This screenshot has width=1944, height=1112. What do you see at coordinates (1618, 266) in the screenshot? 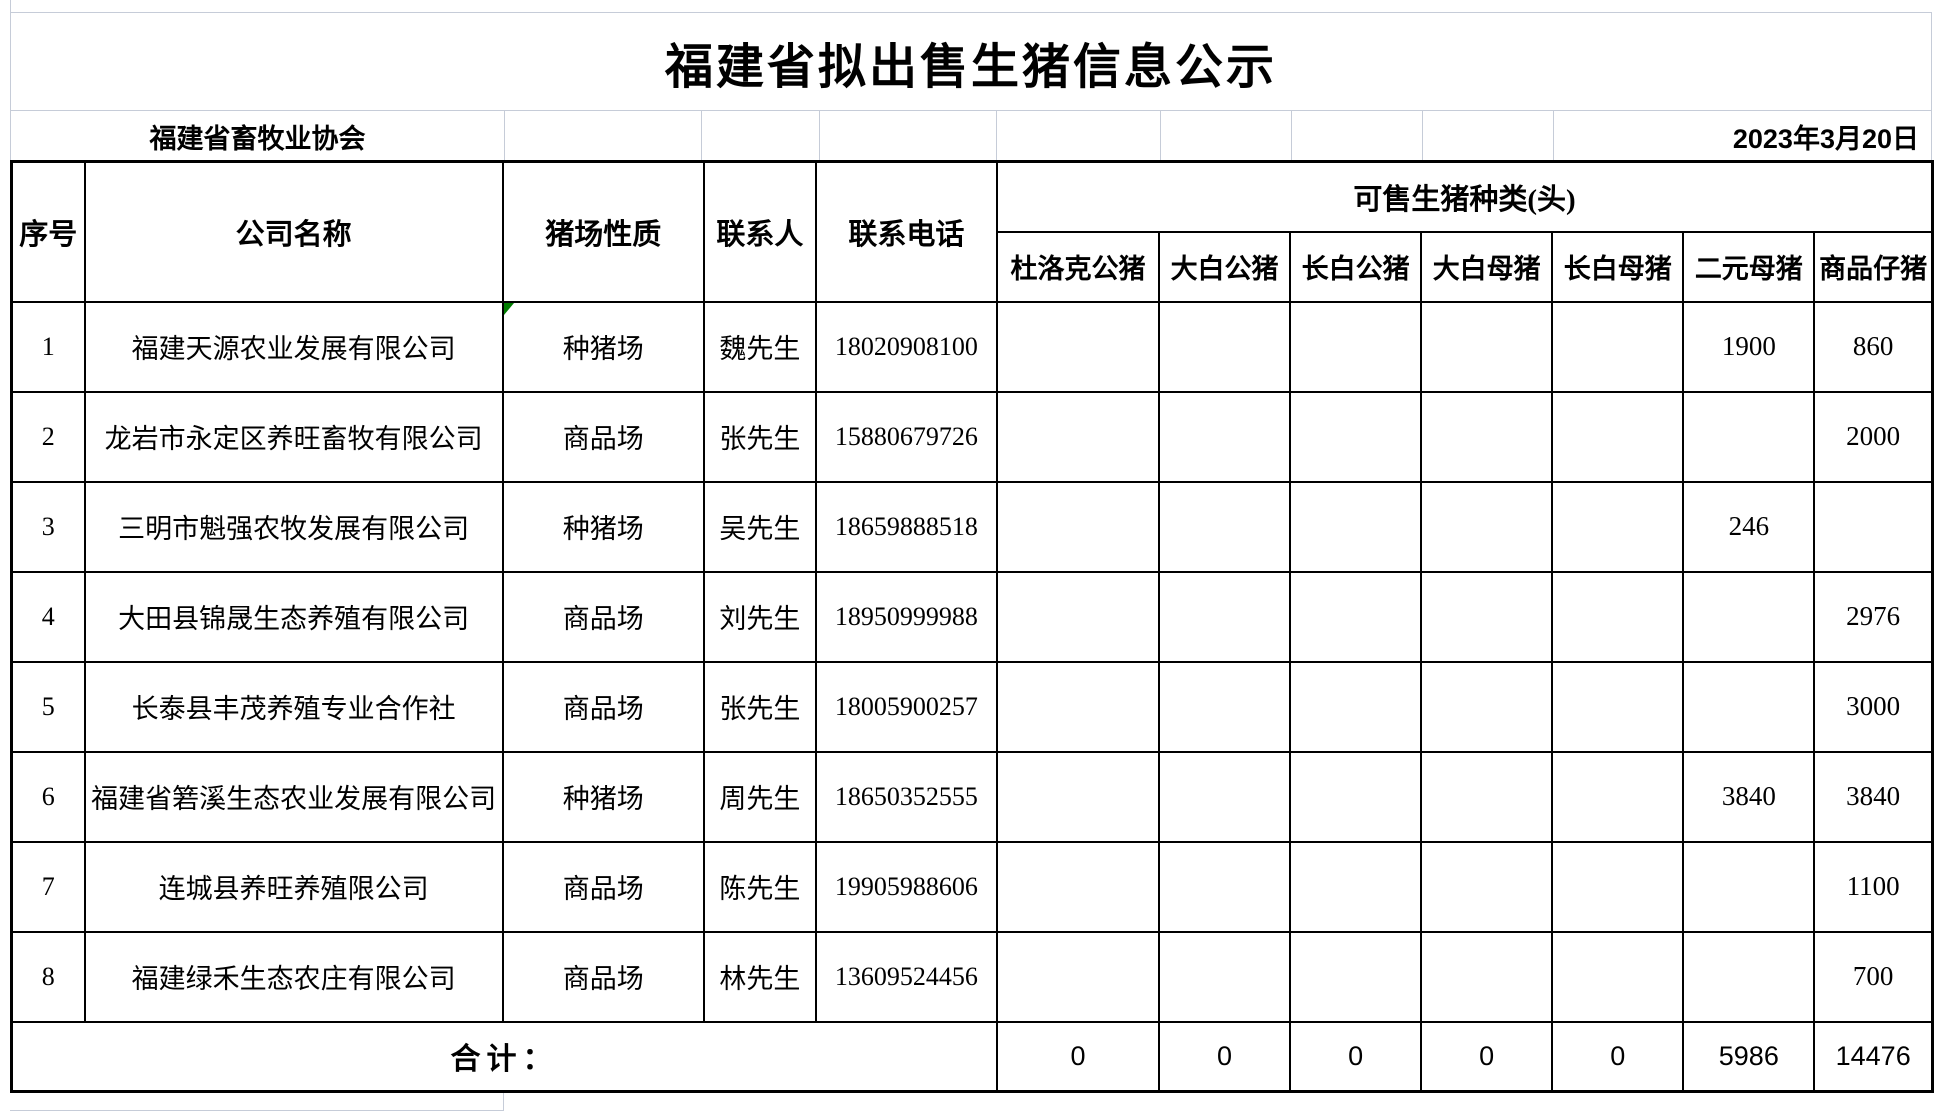
I see `header-category: 长白母猪` at bounding box center [1618, 266].